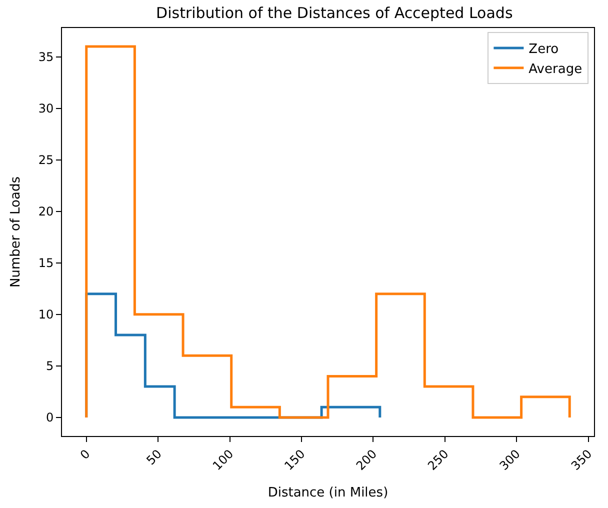  Describe the element at coordinates (334, 13) in the screenshot. I see `chart-title: Distribution of the Distances of Accepted Loads` at that location.